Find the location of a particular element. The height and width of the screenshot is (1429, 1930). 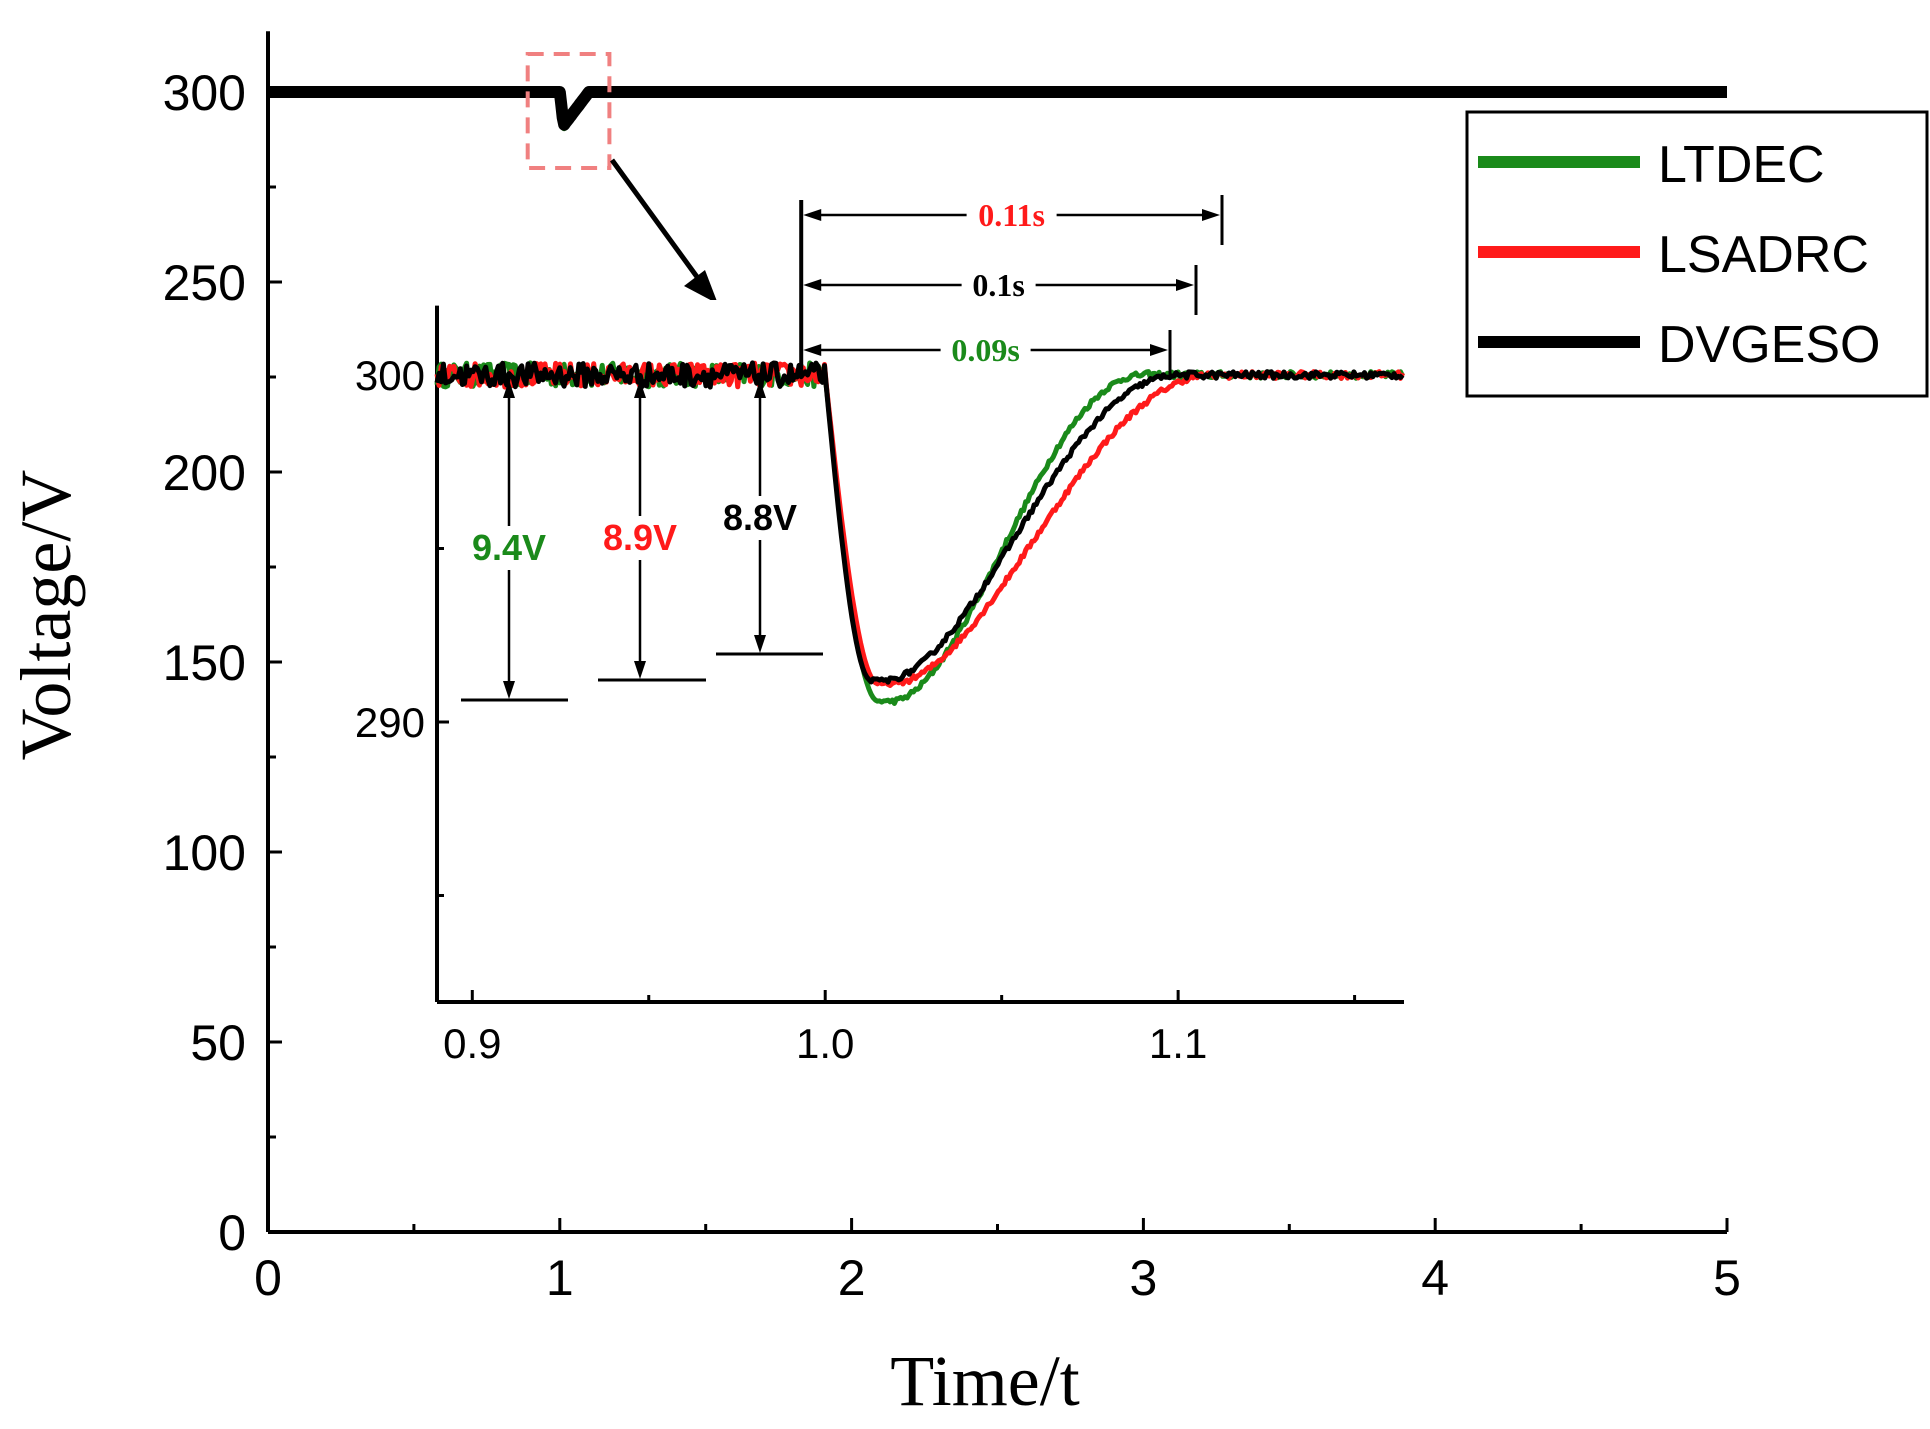

zoom-marker is located at coordinates (621, 178).